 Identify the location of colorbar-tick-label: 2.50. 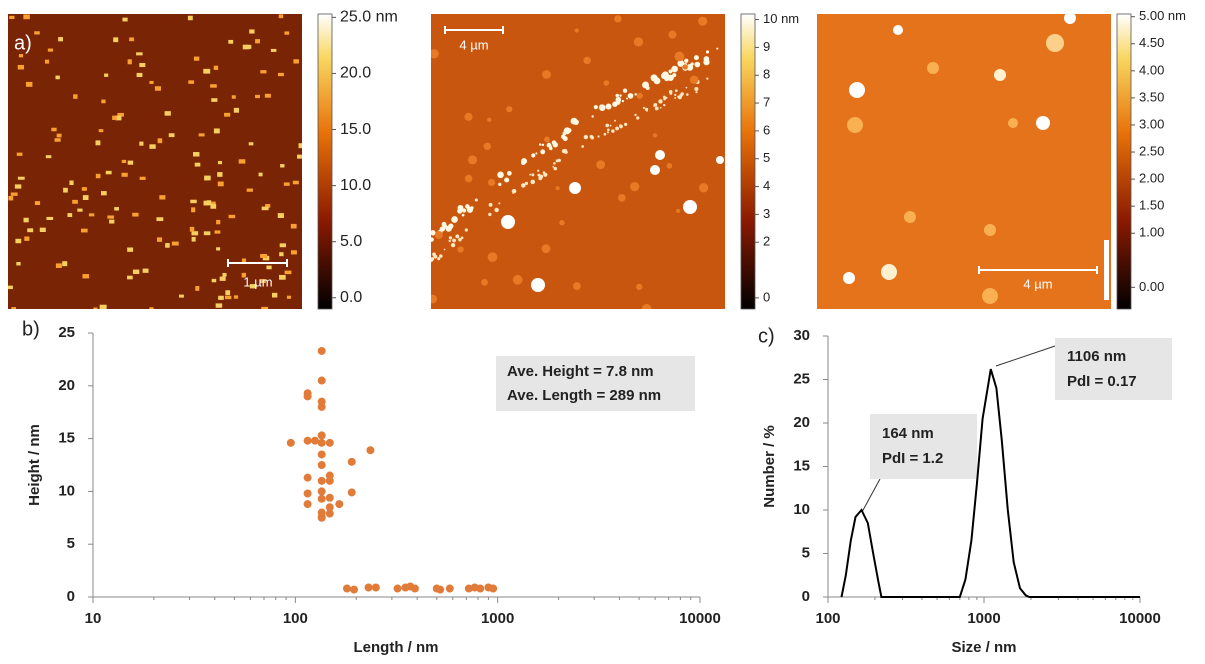
(1151, 150).